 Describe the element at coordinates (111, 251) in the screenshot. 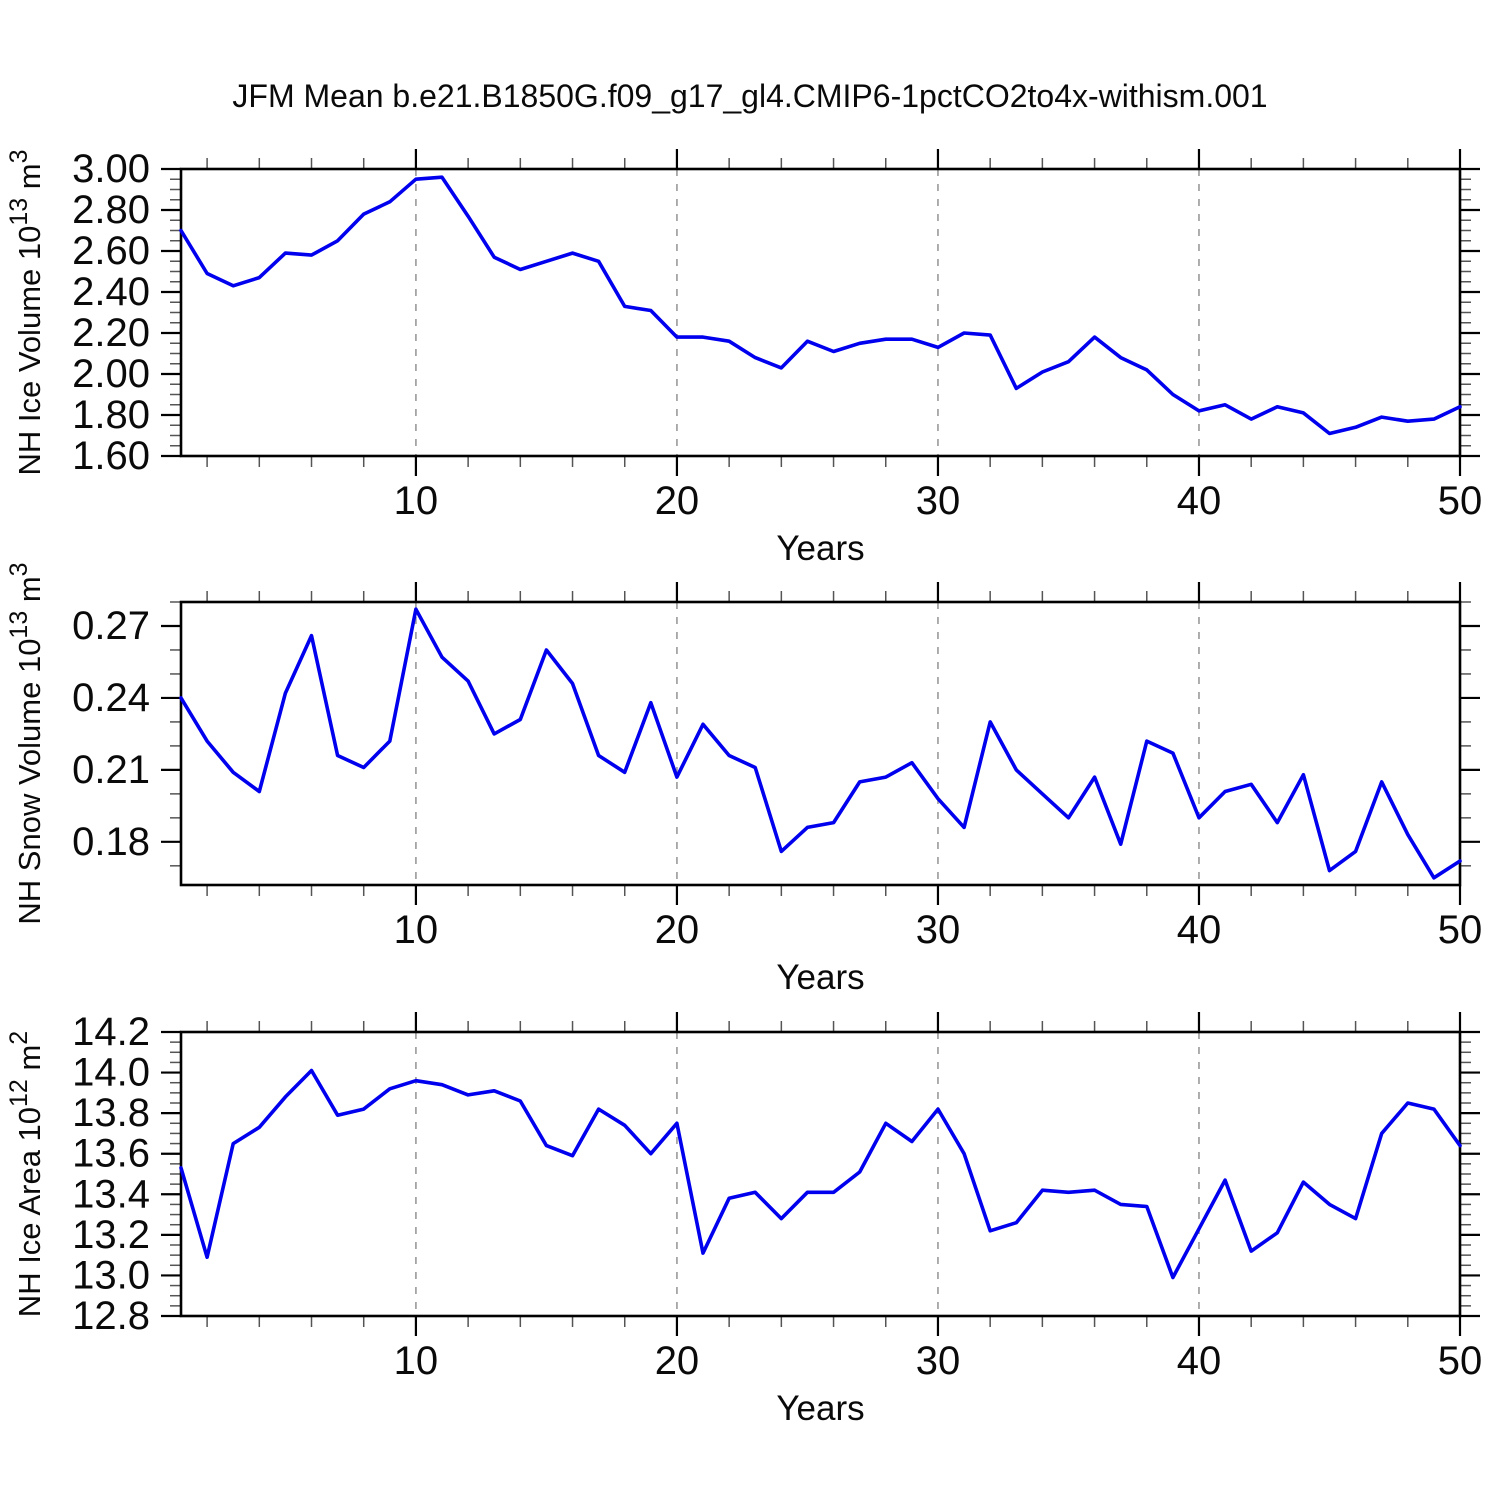

I see `y-tick-label: 2.60` at that location.